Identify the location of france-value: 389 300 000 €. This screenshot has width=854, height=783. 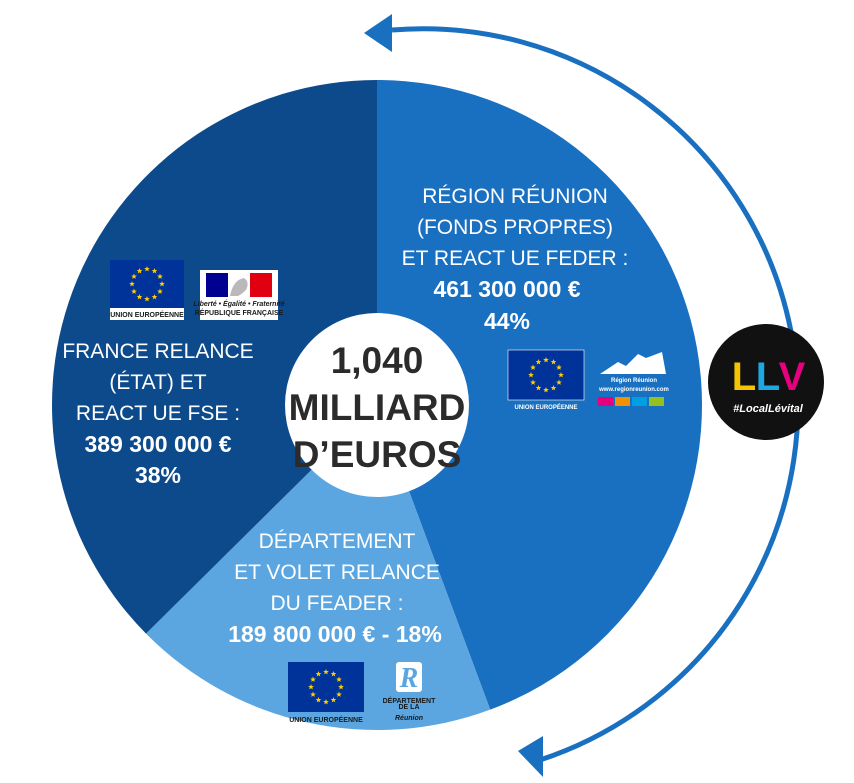
(157, 444).